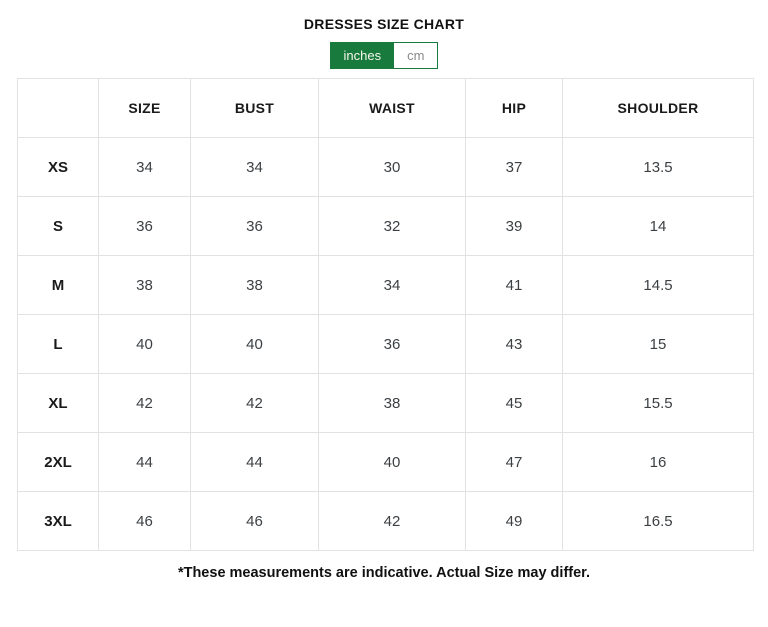 The width and height of the screenshot is (768, 627). I want to click on cell-bust: 46, so click(254, 521).